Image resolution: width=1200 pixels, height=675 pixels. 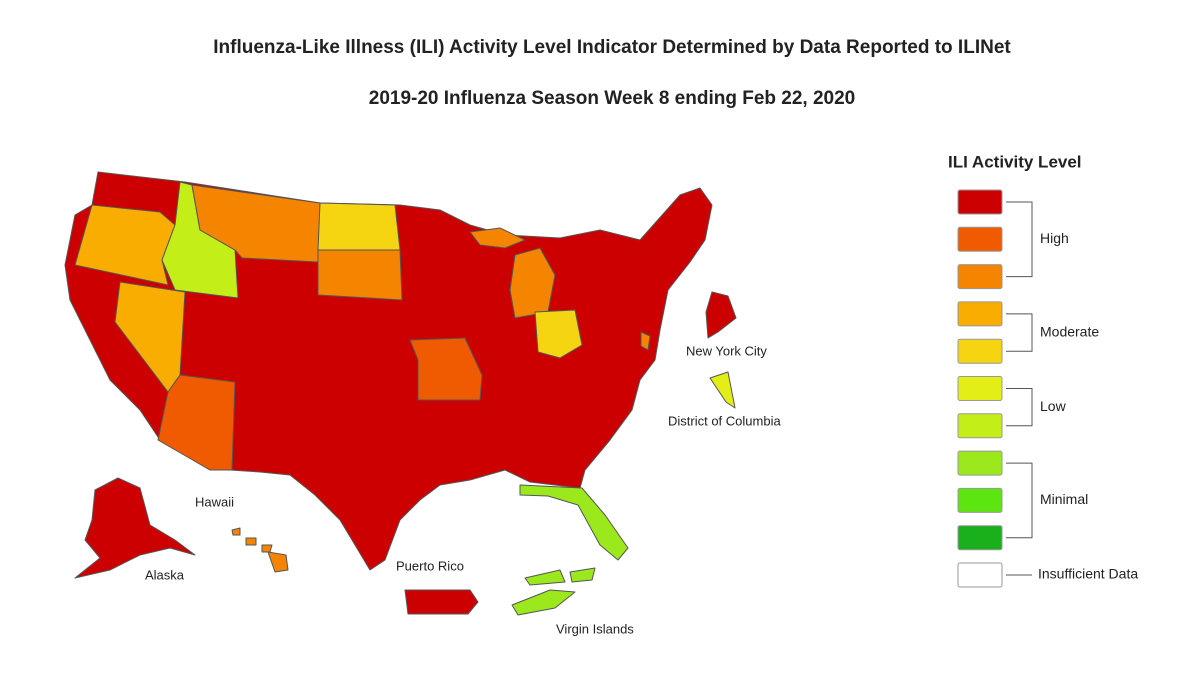 What do you see at coordinates (430, 565) in the screenshot?
I see `map-label: Puerto Rico` at bounding box center [430, 565].